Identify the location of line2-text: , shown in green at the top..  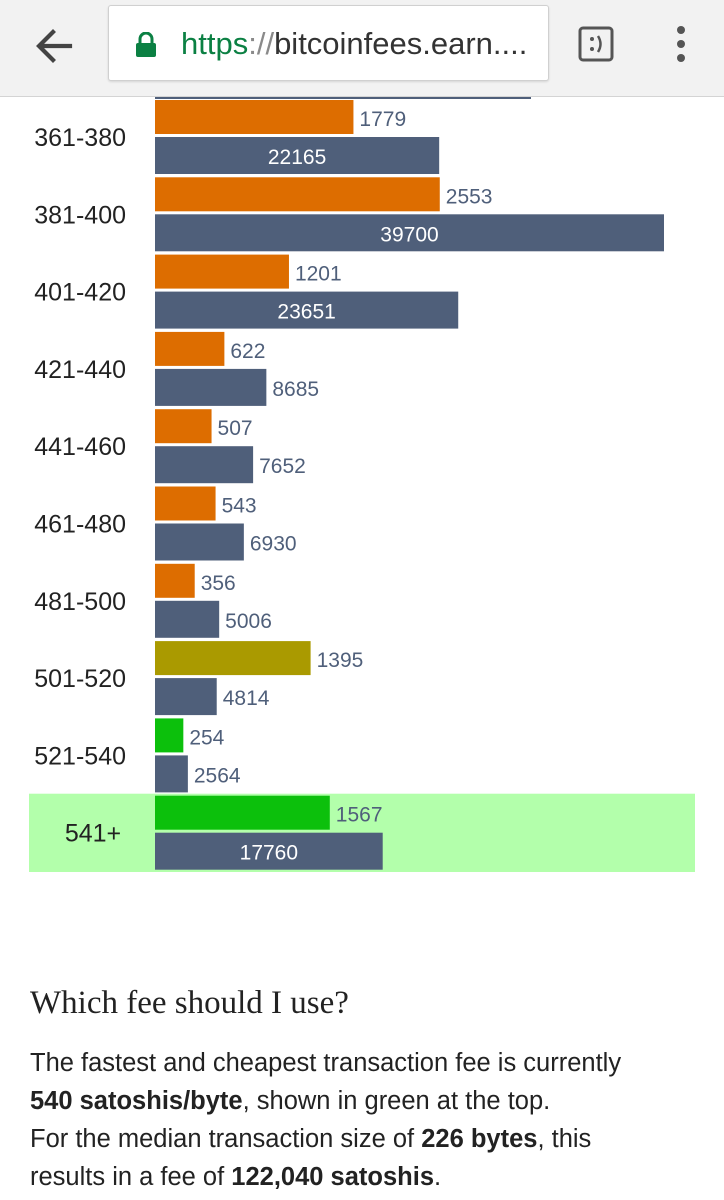
(396, 1101).